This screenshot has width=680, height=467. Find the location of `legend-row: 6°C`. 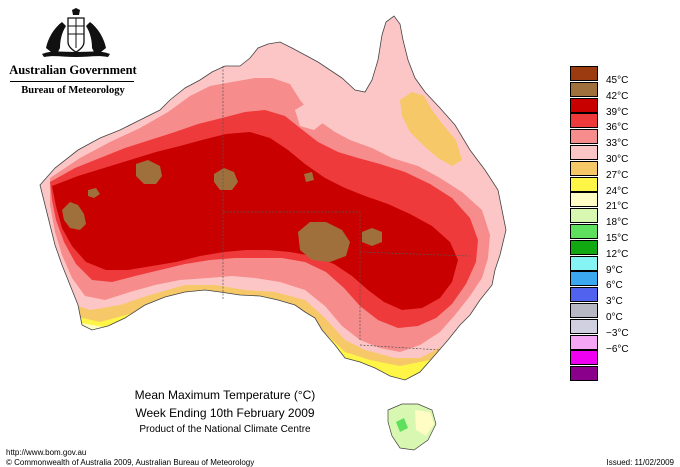

legend-row: 6°C is located at coordinates (620, 281).